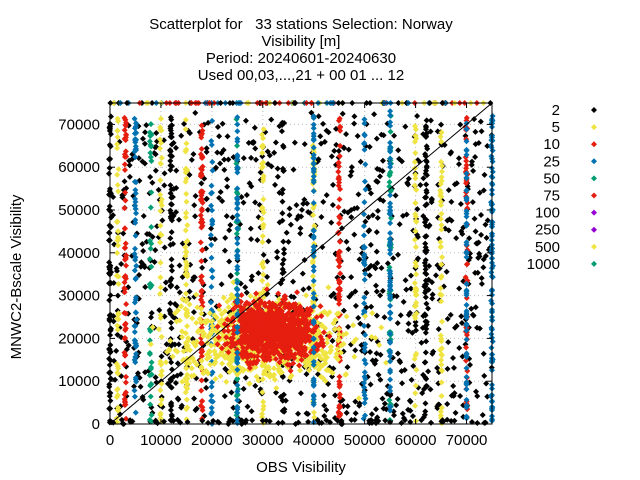 This screenshot has height=480, width=640. I want to click on legend-marker, so click(594, 212).